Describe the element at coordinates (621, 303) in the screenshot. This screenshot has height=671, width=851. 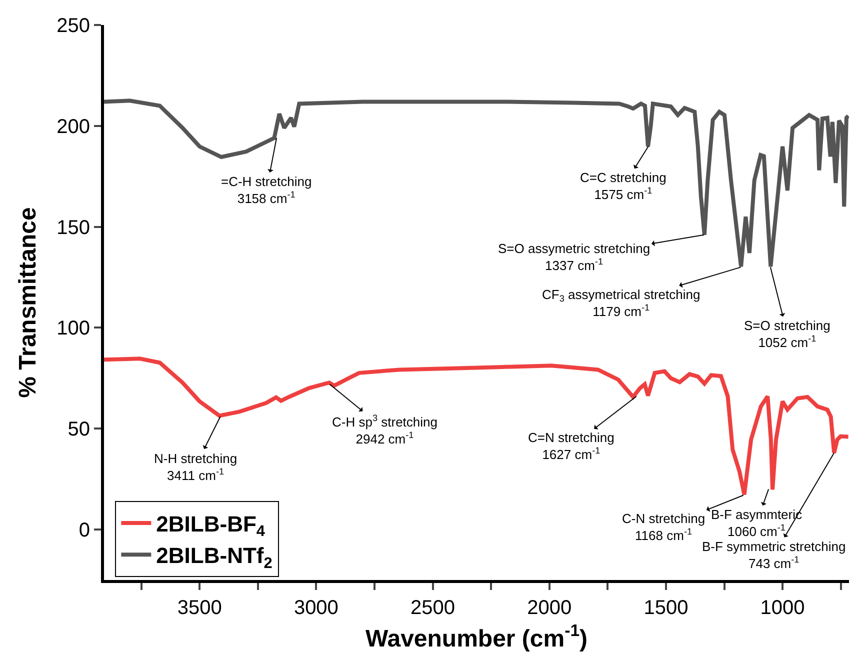
I see `annotation: CF$_{3}$ assymetrical stretching 1179 cm$^{-1}$` at that location.